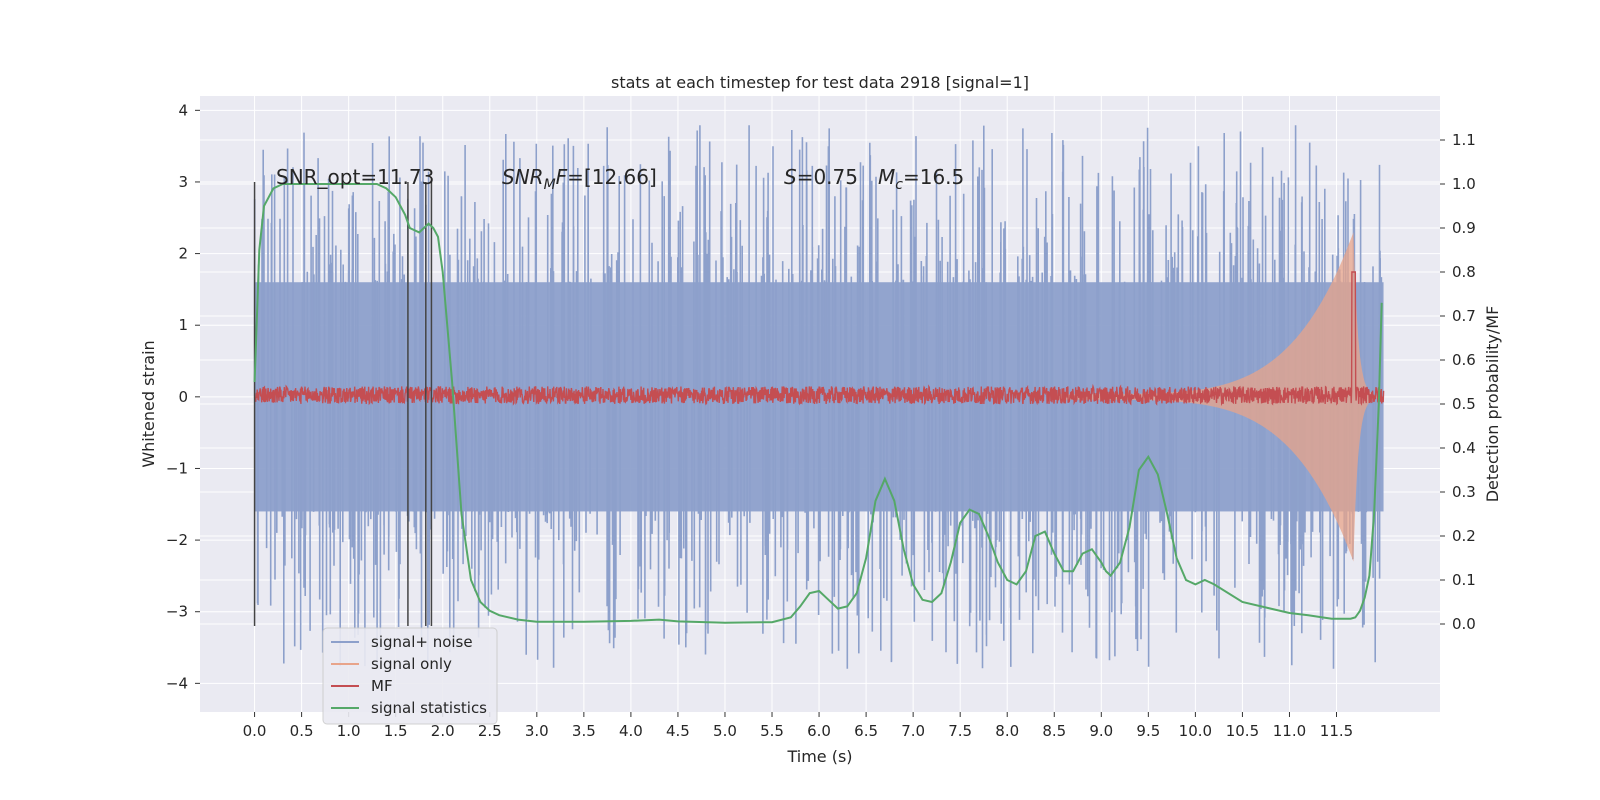 This screenshot has width=1600, height=800. Describe the element at coordinates (1219, 397) in the screenshot. I see `signal-only-envelope` at that location.